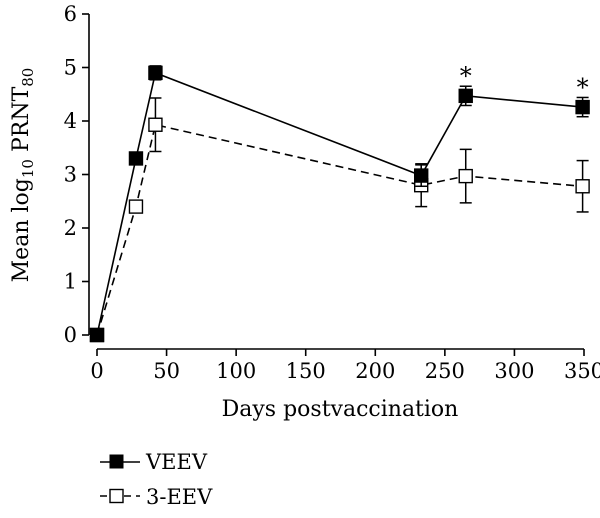 The width and height of the screenshot is (600, 518). What do you see at coordinates (514, 371) in the screenshot?
I see `x-tick-label: 300` at bounding box center [514, 371].